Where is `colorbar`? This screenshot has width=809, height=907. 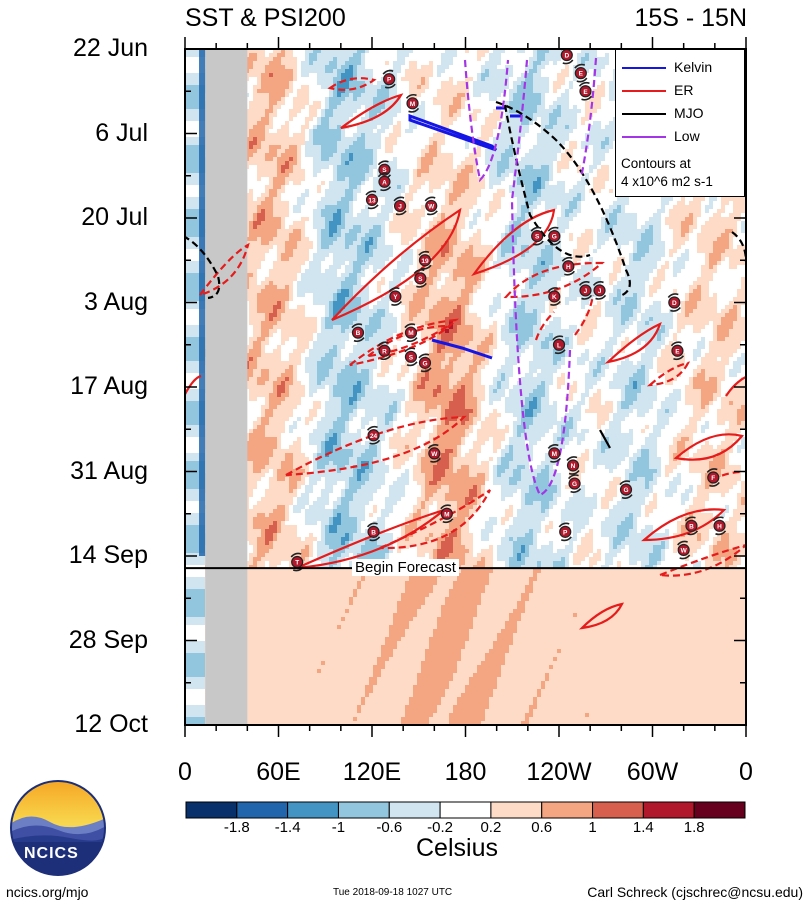
colorbar is located at coordinates (465, 810).